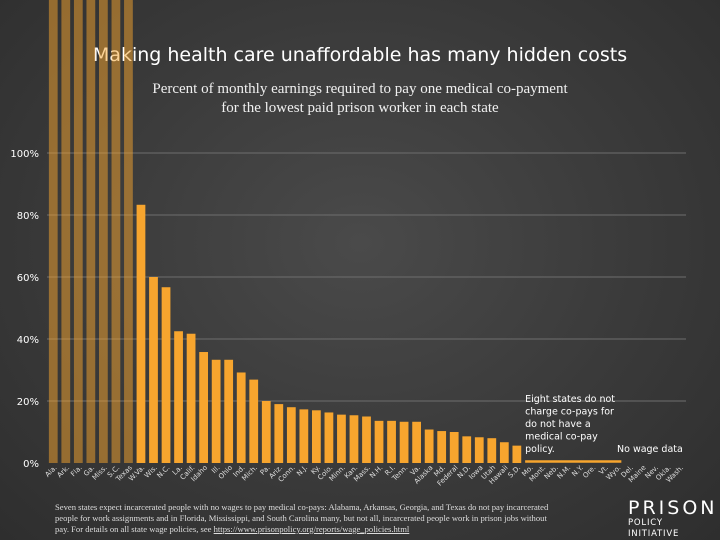 The height and width of the screenshot is (540, 720). I want to click on x-tick-label: Fla., so click(76, 471).